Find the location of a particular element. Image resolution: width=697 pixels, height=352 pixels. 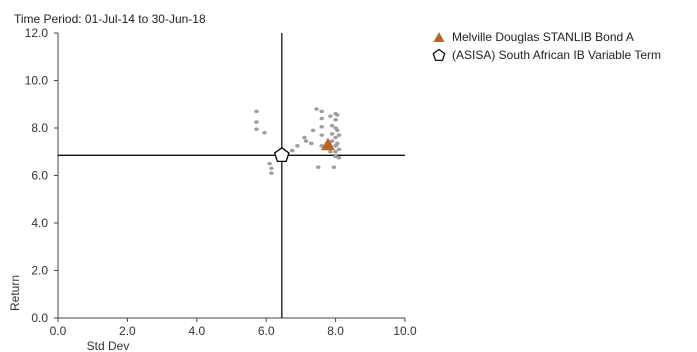

y-tick-label: 0.0 is located at coordinates (39, 318).